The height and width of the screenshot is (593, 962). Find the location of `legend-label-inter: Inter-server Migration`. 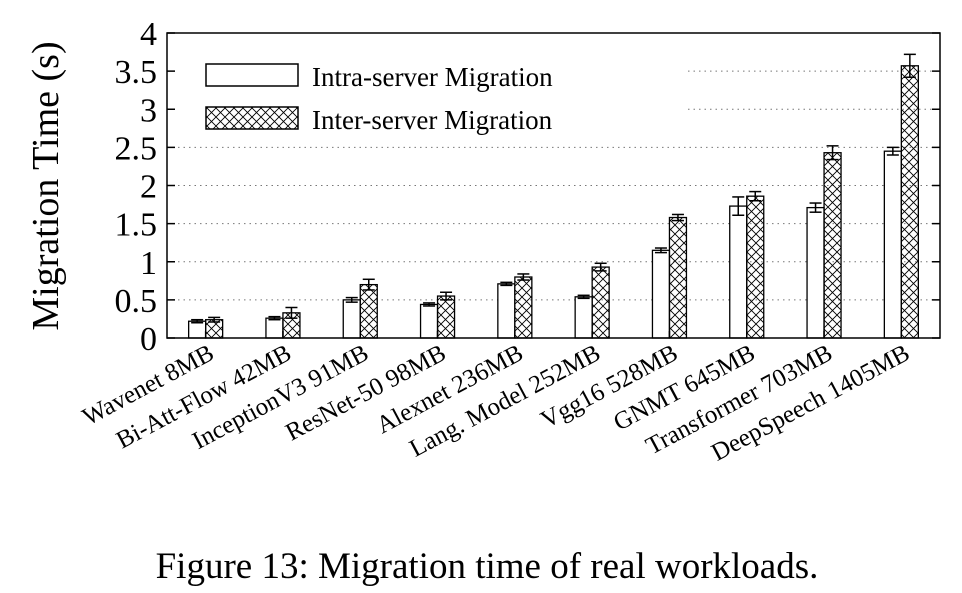

legend-label-inter: Inter-server Migration is located at coordinates (432, 120).